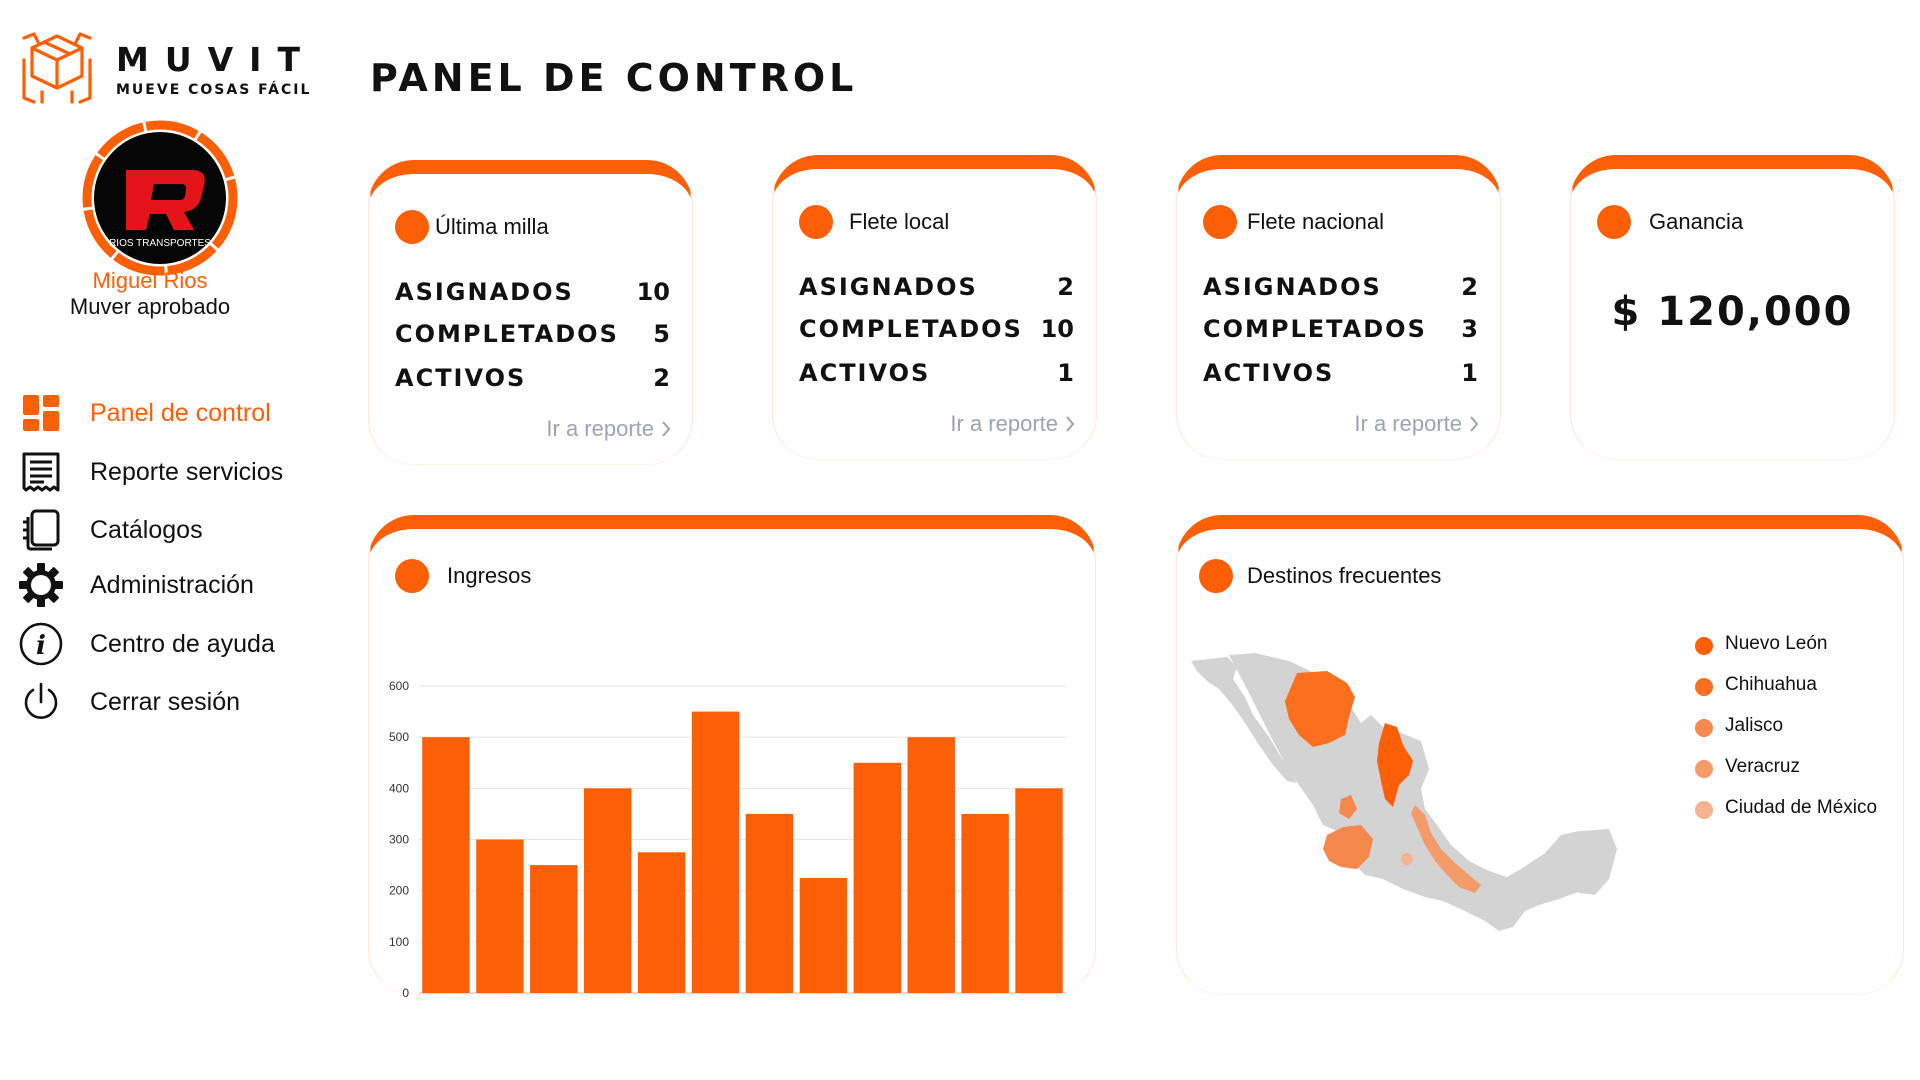 The image size is (1920, 1080). What do you see at coordinates (1407, 859) in the screenshot?
I see `map-region-cdmx` at bounding box center [1407, 859].